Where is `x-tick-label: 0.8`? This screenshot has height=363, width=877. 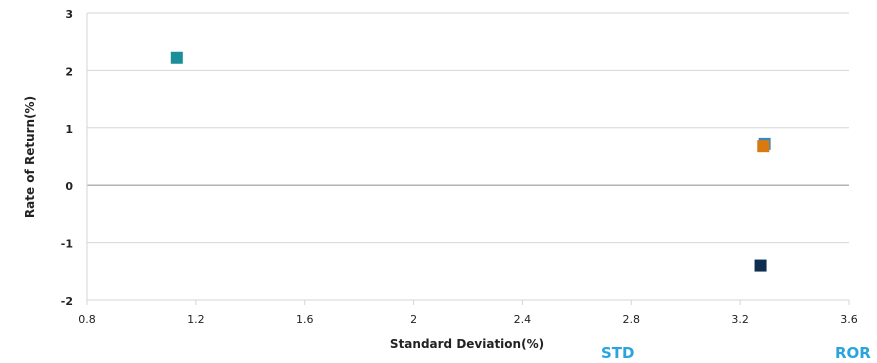 x-tick-label: 0.8 is located at coordinates (87, 319).